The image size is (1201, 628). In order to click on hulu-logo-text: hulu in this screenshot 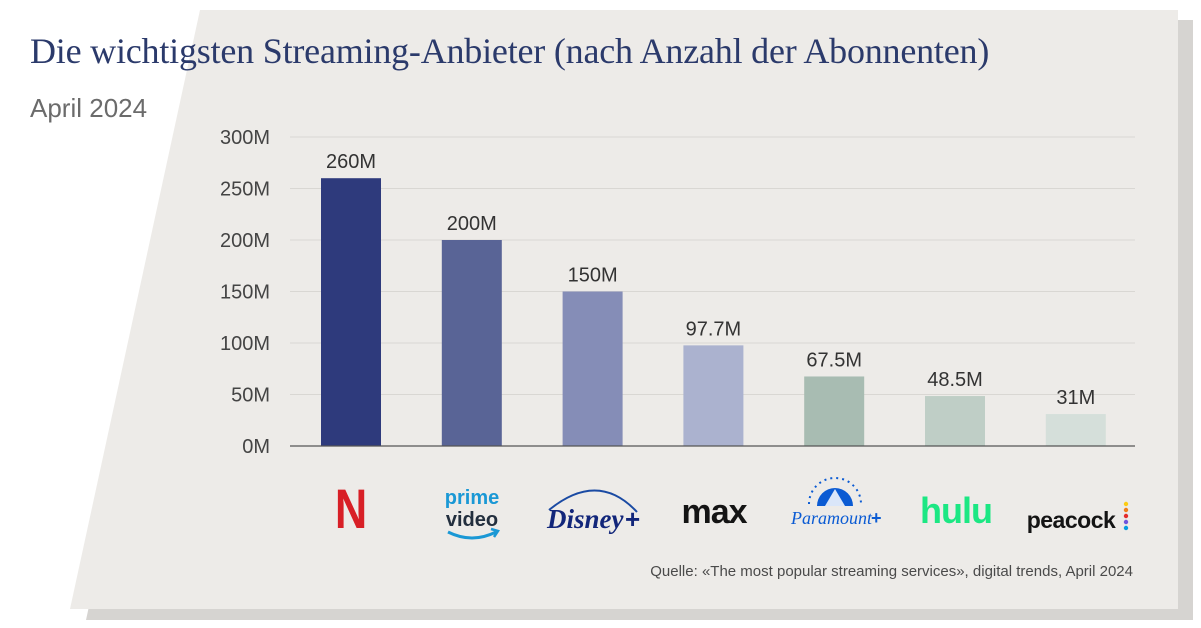, I will do `click(956, 510)`.